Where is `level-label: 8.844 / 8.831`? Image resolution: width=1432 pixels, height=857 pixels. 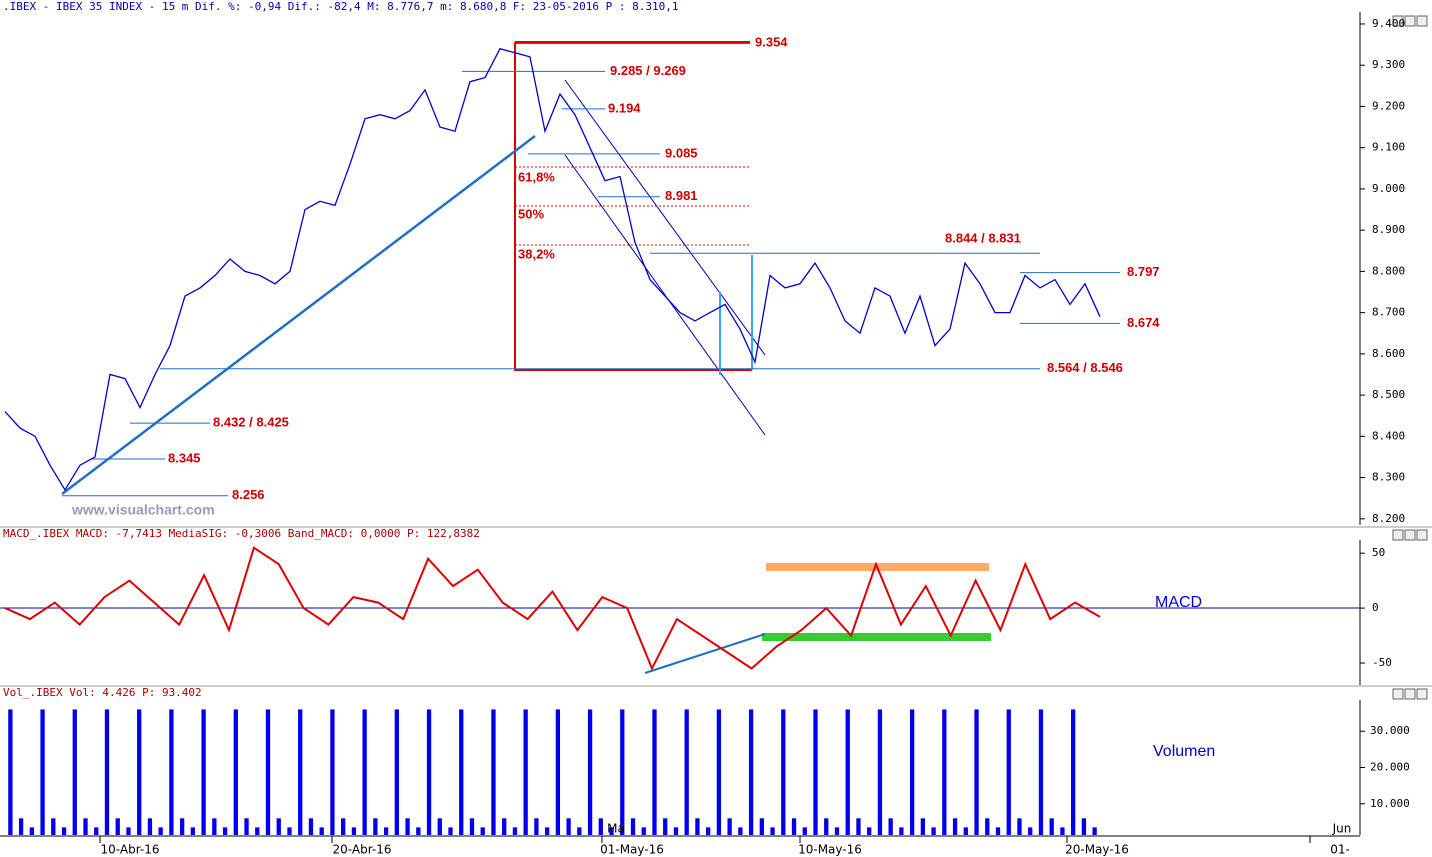
level-label: 8.844 / 8.831 is located at coordinates (983, 238).